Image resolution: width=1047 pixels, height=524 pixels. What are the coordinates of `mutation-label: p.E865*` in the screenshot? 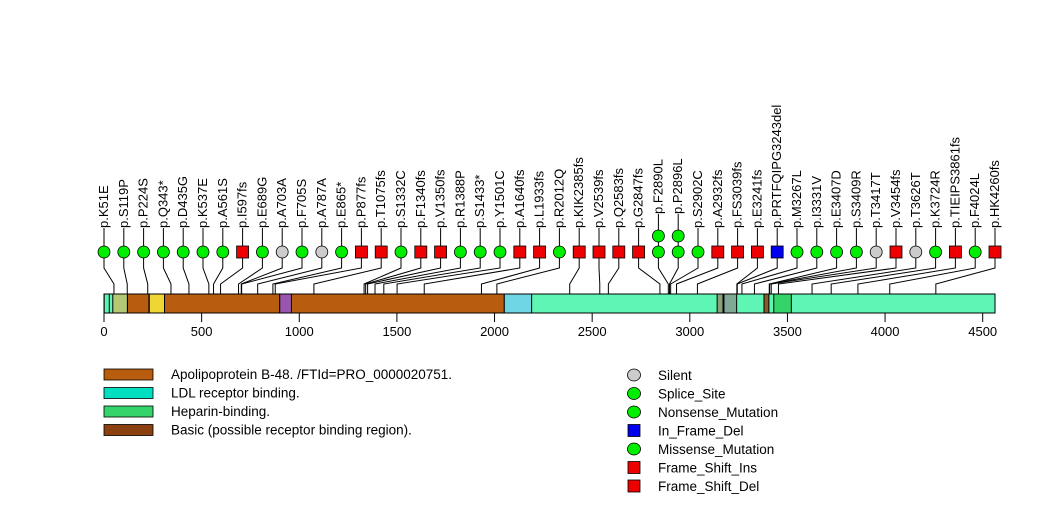 It's located at (341, 205).